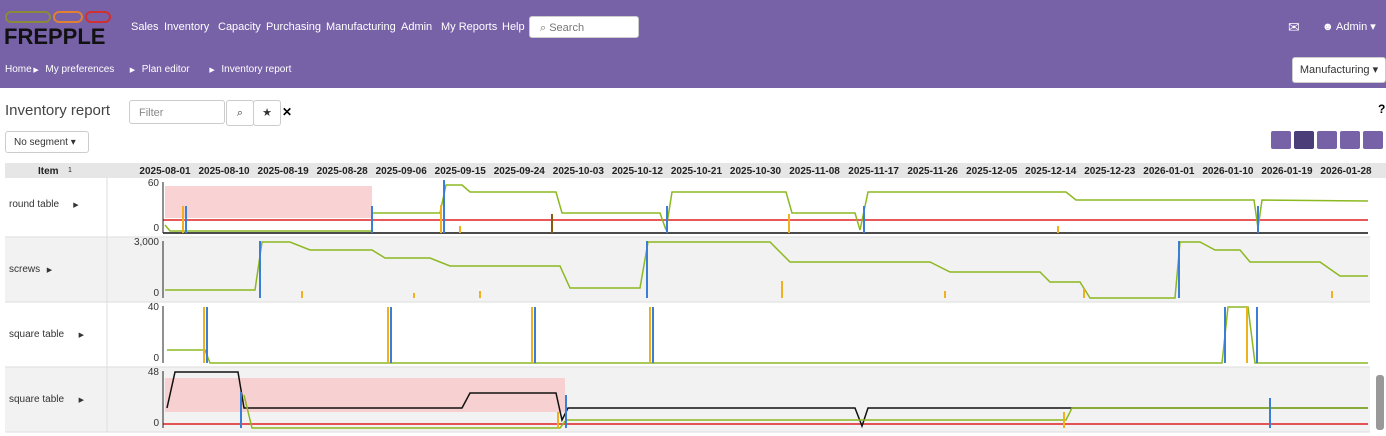  I want to click on date-header: 2026-01-01, so click(1169, 171).